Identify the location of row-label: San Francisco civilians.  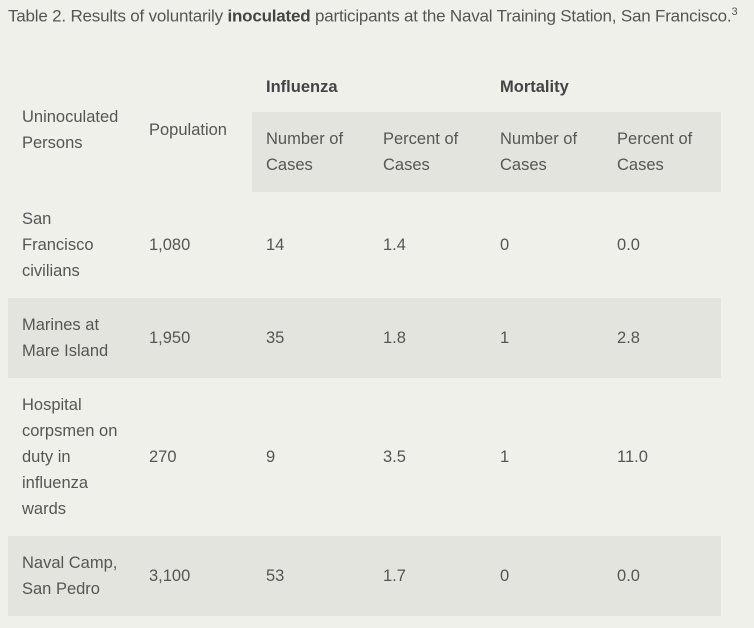
(58, 245).